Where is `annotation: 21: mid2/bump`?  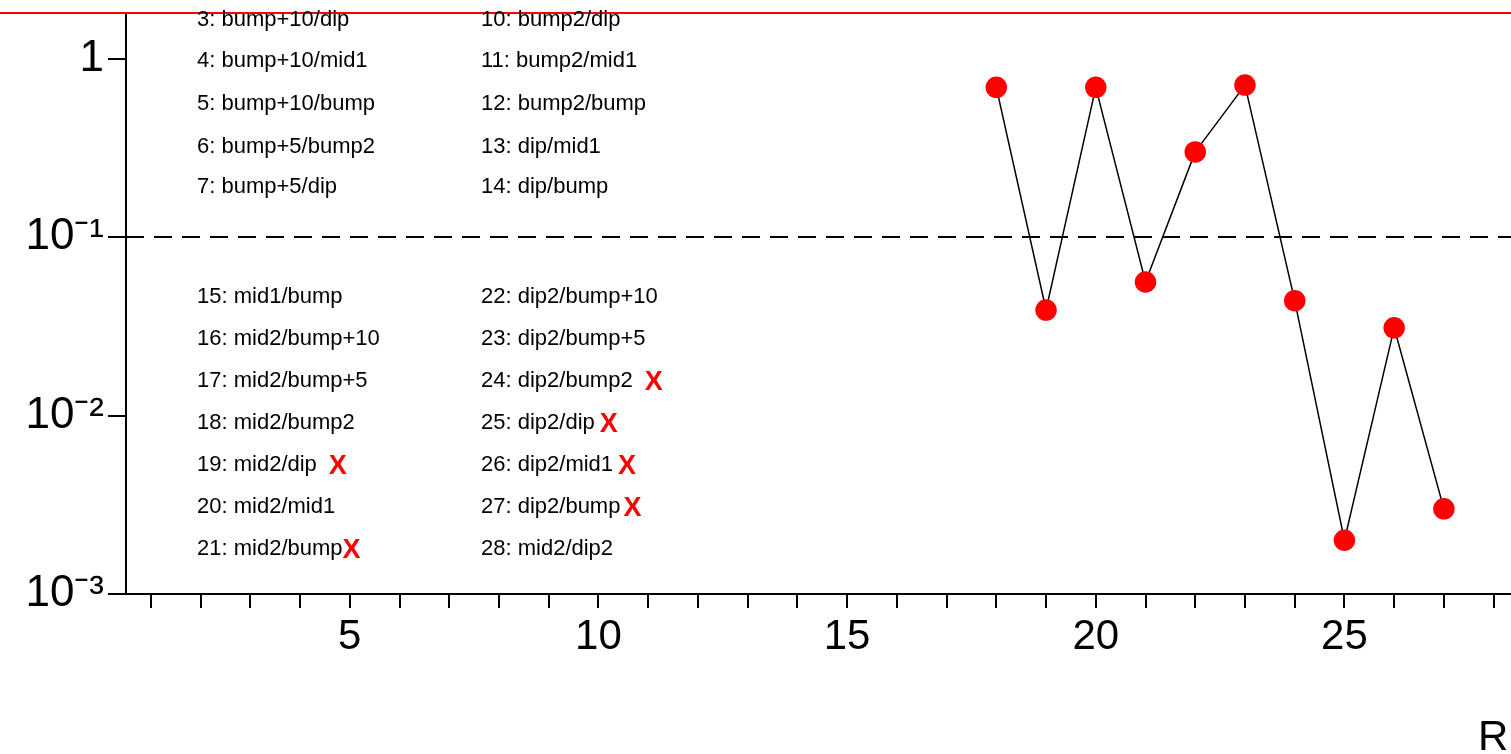
annotation: 21: mid2/bump is located at coordinates (270, 548).